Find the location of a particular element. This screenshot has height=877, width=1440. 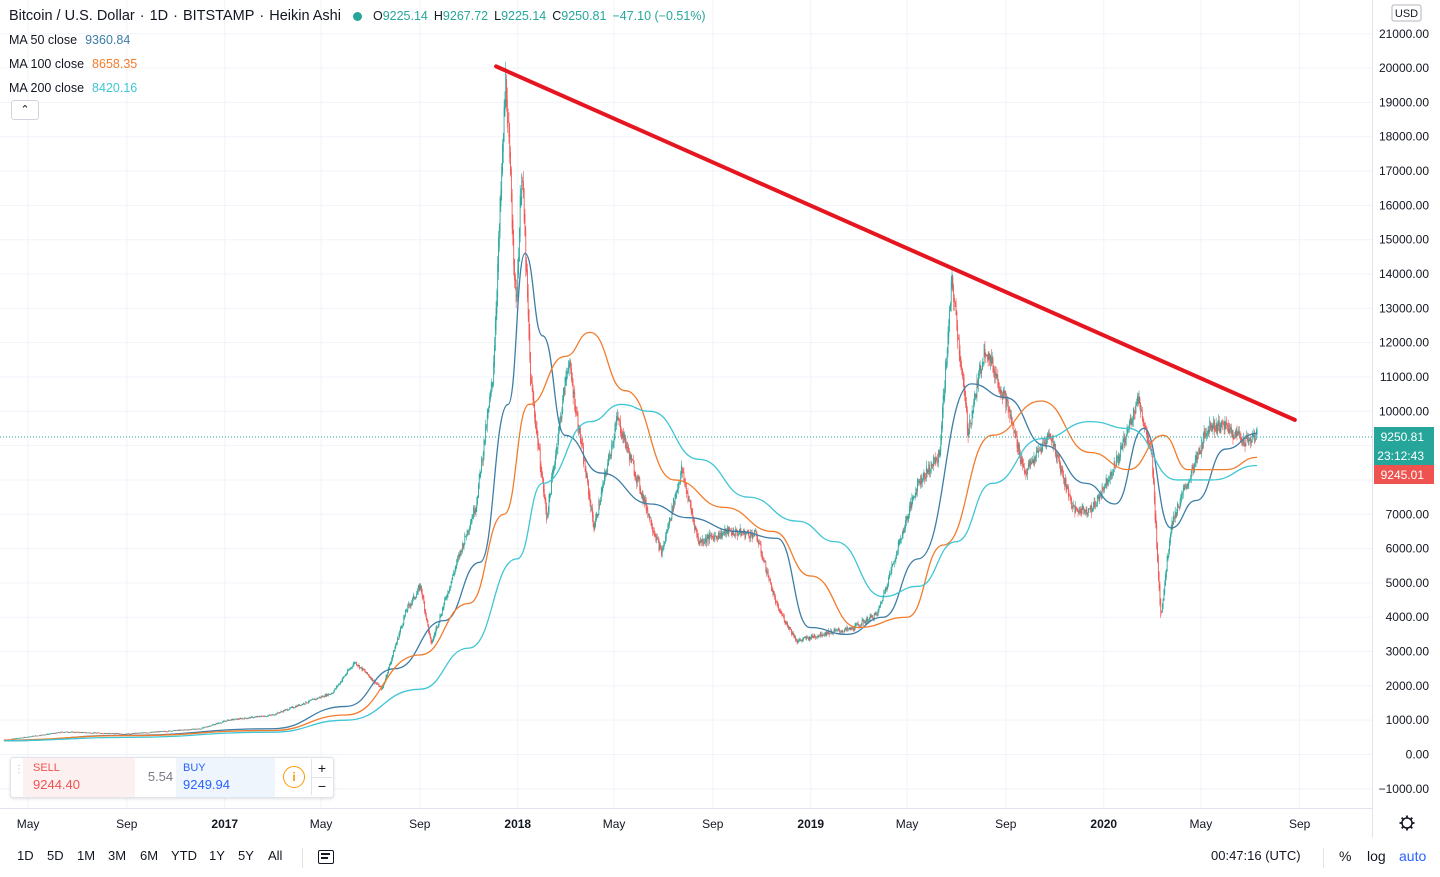

currency-box is located at coordinates (1406, 13).